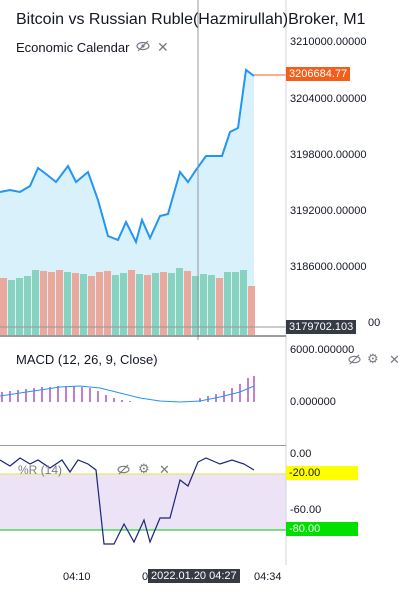 The image size is (404, 593). Describe the element at coordinates (77, 577) in the screenshot. I see `time-tick: 04:10` at that location.